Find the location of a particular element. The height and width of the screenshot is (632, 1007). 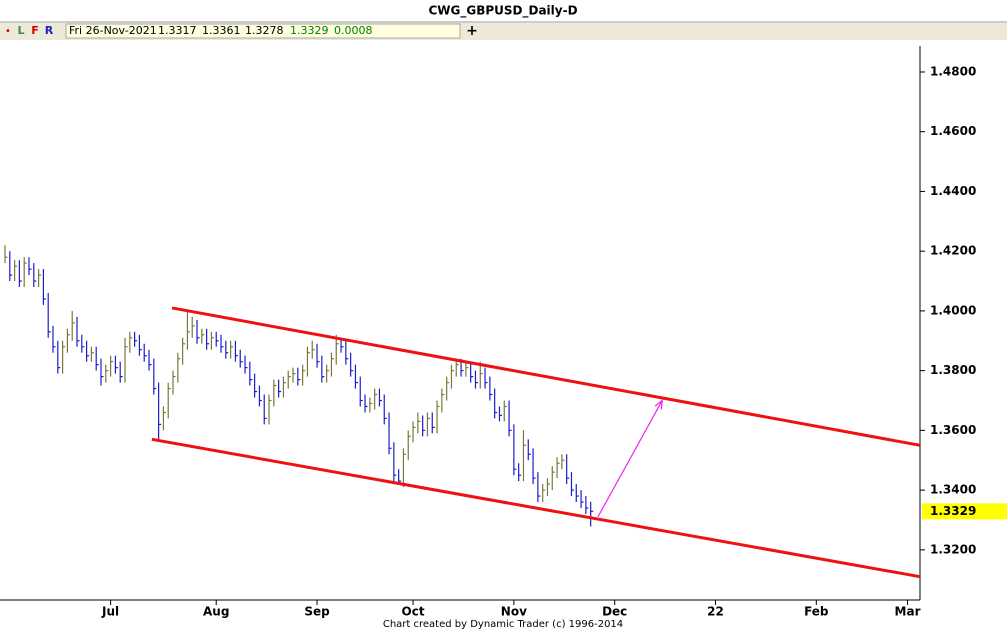

x-tick-label: 22 is located at coordinates (715, 612).